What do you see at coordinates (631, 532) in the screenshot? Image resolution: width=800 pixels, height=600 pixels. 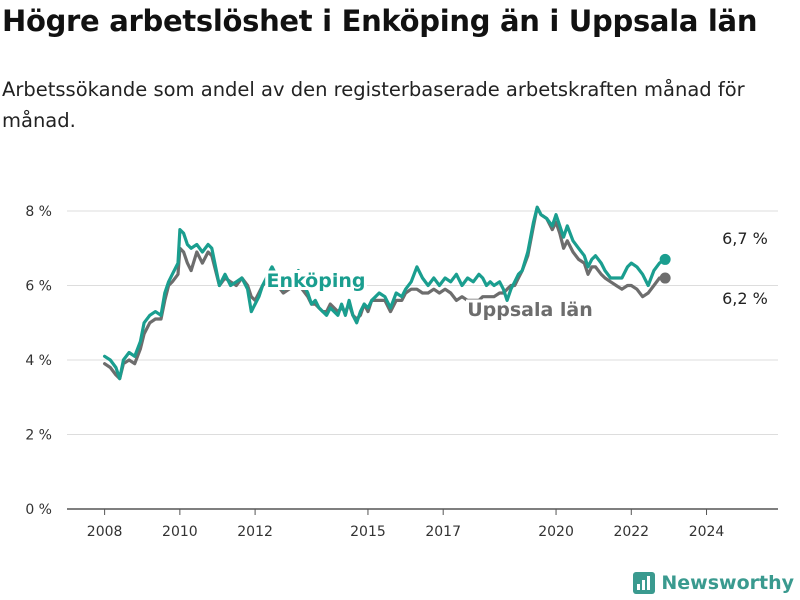 I see `x-tick-label: 2022` at bounding box center [631, 532].